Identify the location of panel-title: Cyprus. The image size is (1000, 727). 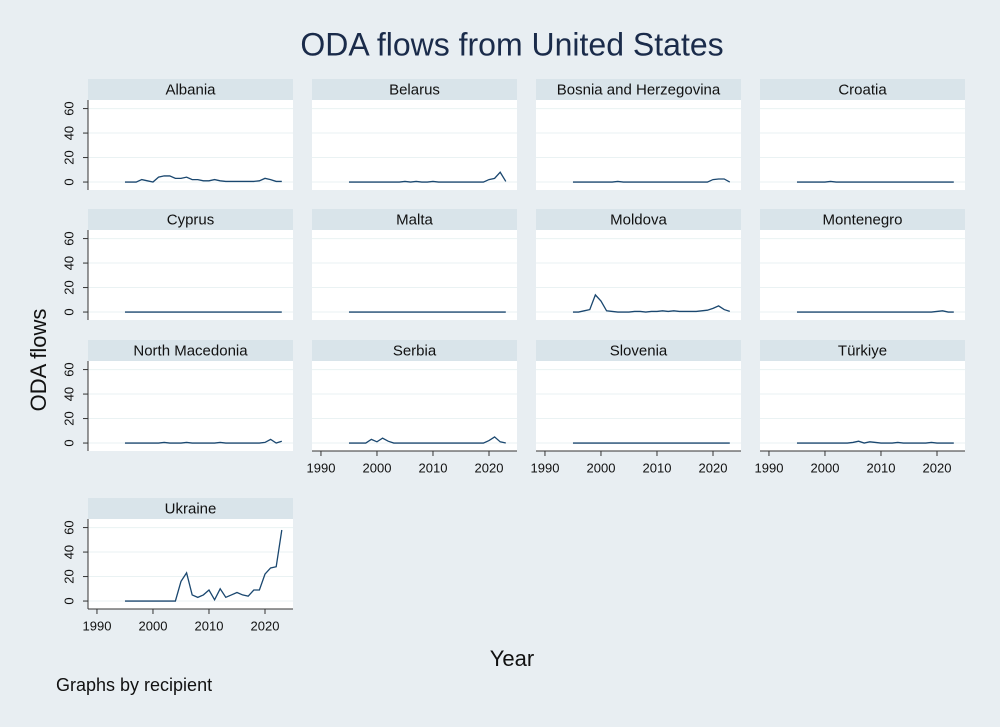
(191, 219).